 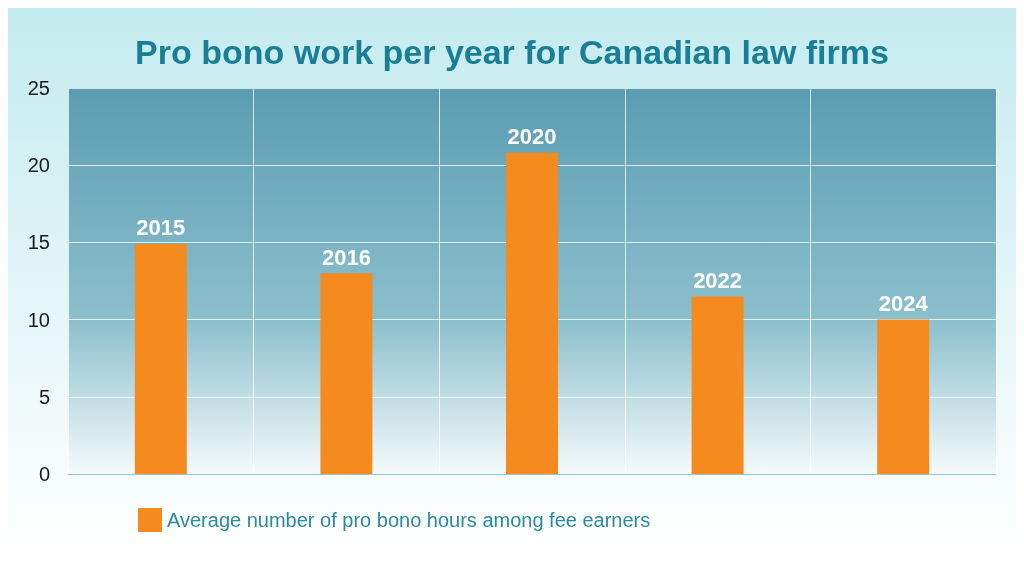 What do you see at coordinates (346, 257) in the screenshot?
I see `x-tick-label: 2016` at bounding box center [346, 257].